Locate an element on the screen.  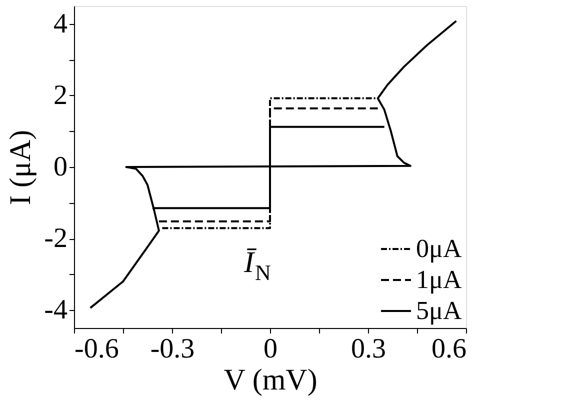
legend-label: 5μA is located at coordinates (439, 310).